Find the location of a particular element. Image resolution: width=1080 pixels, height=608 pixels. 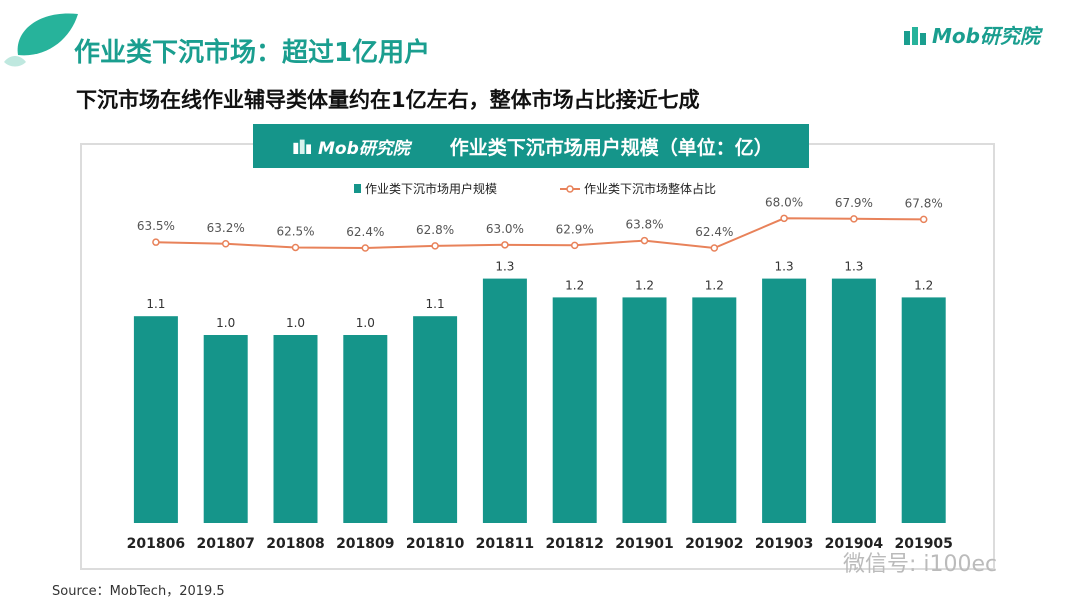

brand-name: Mob研究院 is located at coordinates (986, 36).